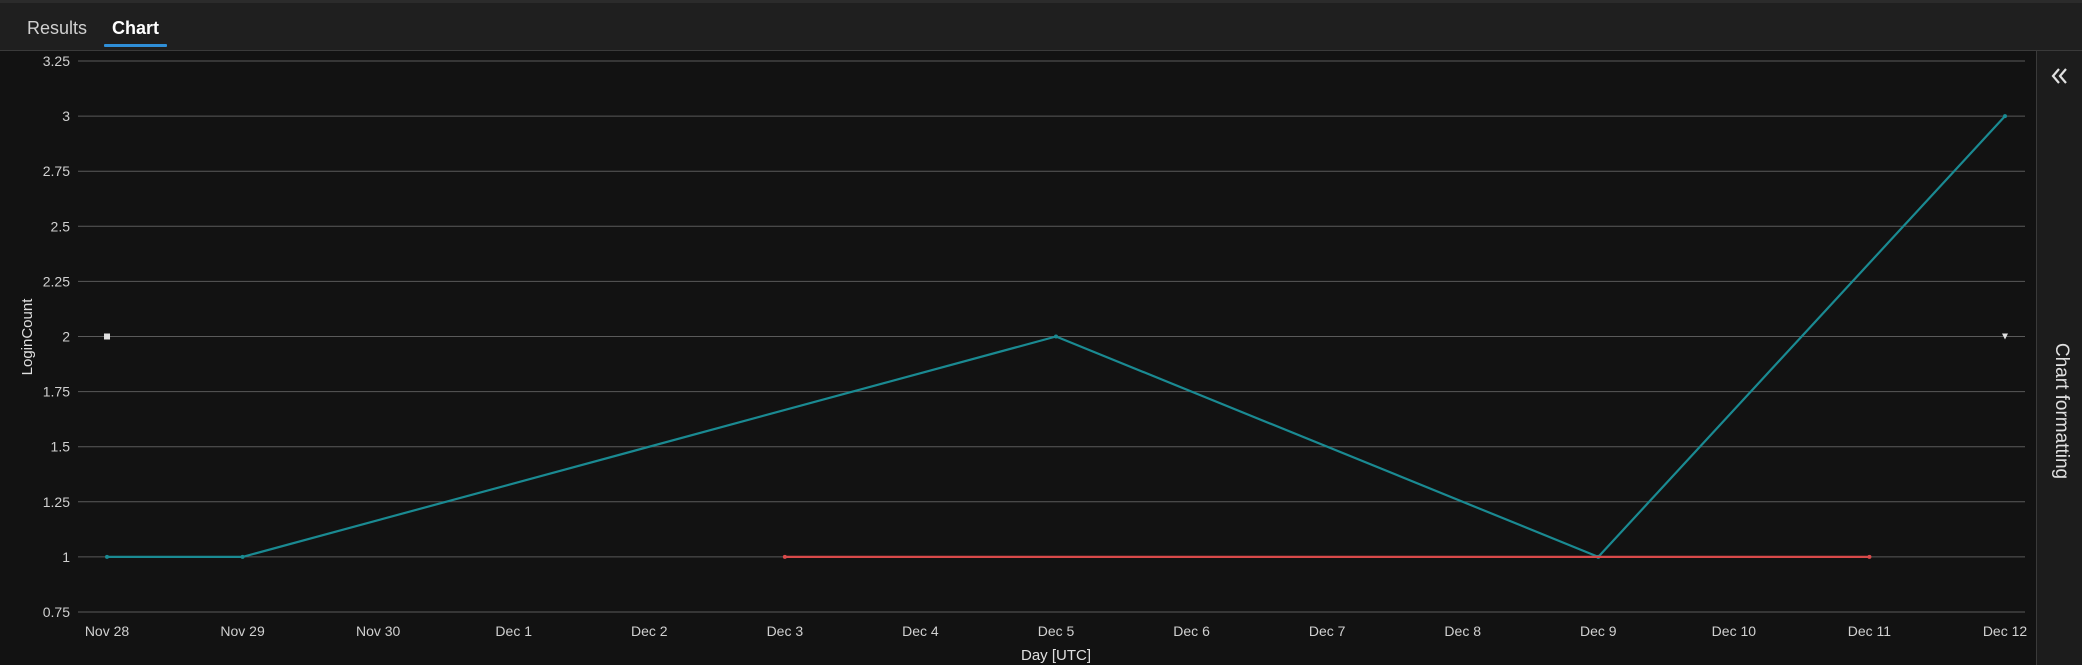 Image resolution: width=2082 pixels, height=665 pixels. Describe the element at coordinates (2005, 631) in the screenshot. I see `x-tick-label: Dec 12` at that location.